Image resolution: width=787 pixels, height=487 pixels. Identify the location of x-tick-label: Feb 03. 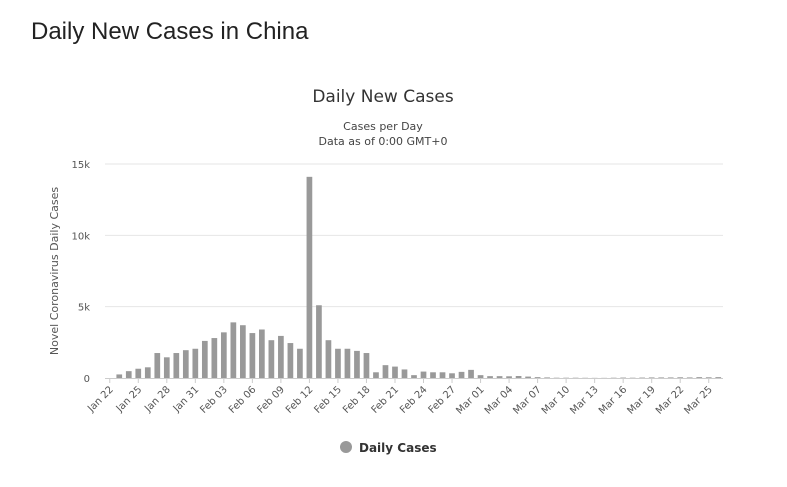
(214, 400).